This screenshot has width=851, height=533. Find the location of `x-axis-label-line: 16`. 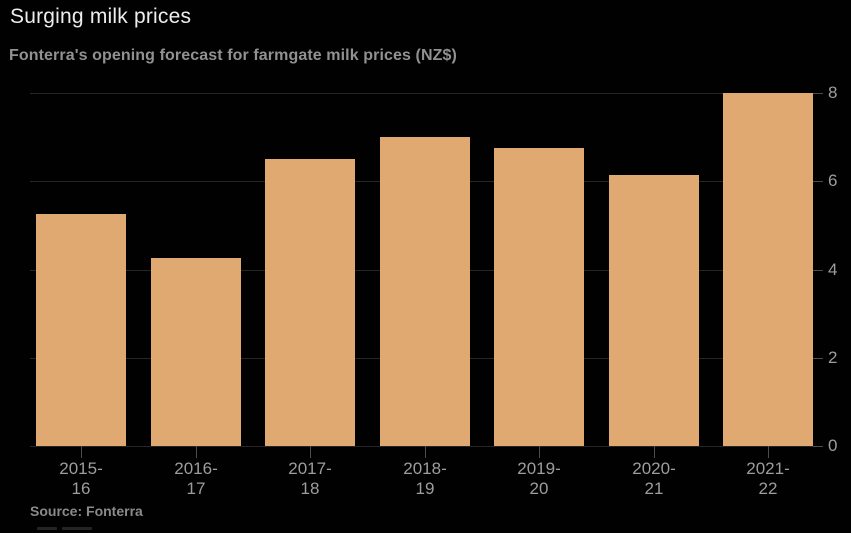

x-axis-label-line: 16 is located at coordinates (81, 488).